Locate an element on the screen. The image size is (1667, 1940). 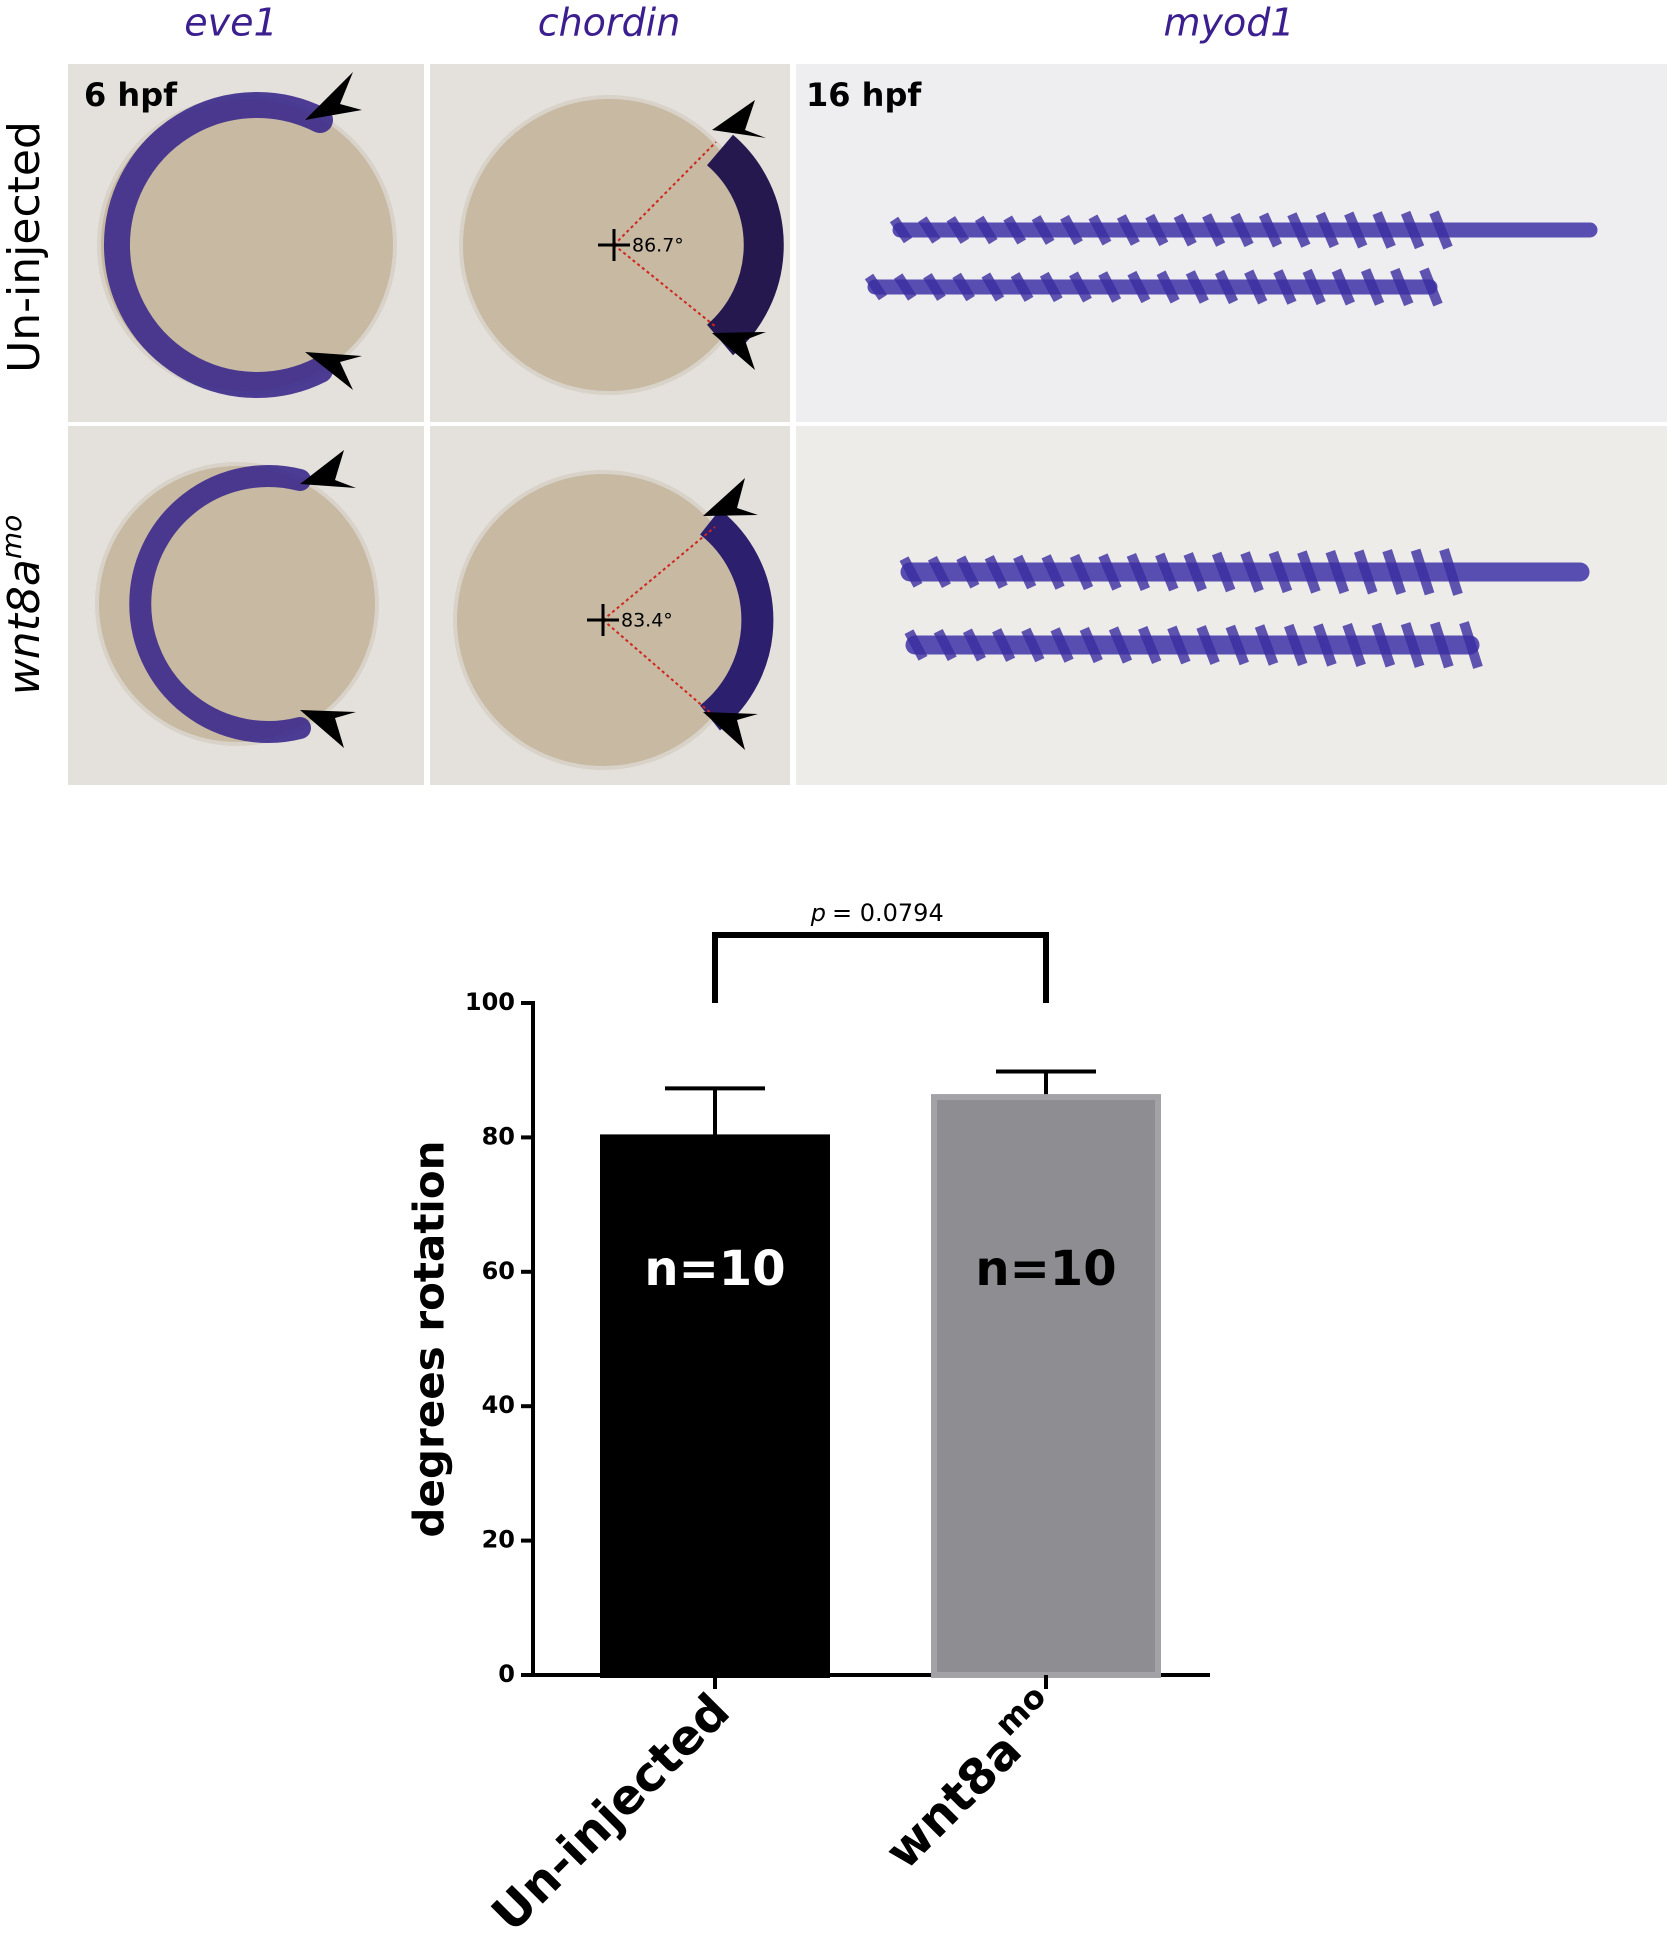
angle-lines is located at coordinates (659, 428).